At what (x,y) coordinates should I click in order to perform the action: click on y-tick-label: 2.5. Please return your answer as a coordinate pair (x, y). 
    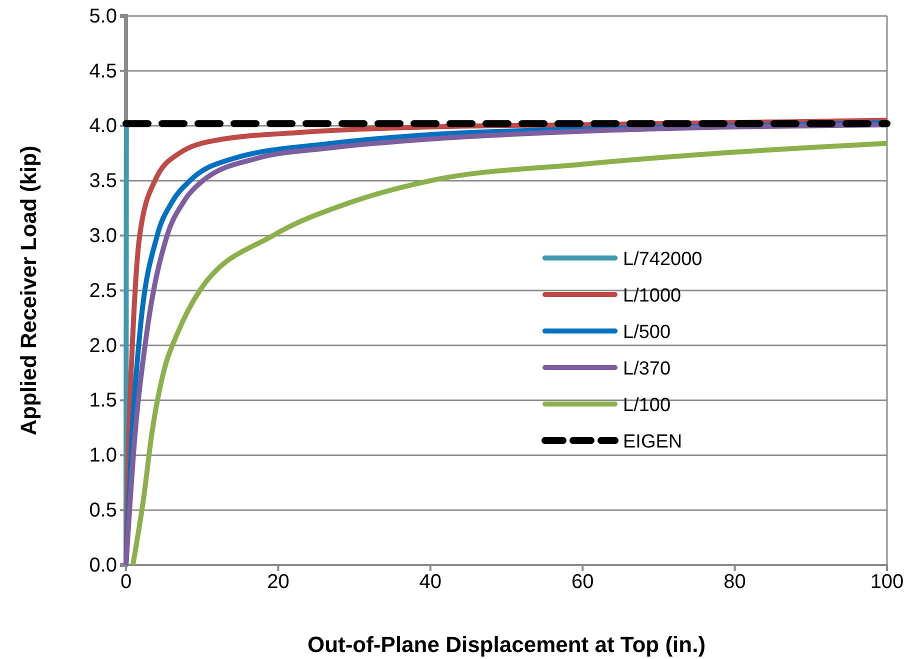
    Looking at the image, I should click on (103, 291).